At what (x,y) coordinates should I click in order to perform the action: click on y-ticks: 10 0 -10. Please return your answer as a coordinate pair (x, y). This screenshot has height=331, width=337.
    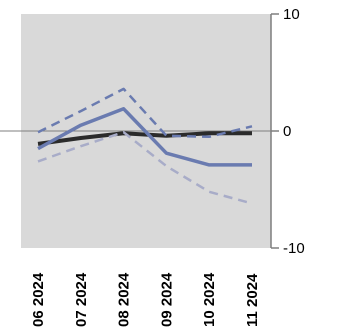
    Looking at the image, I should click on (288, 131).